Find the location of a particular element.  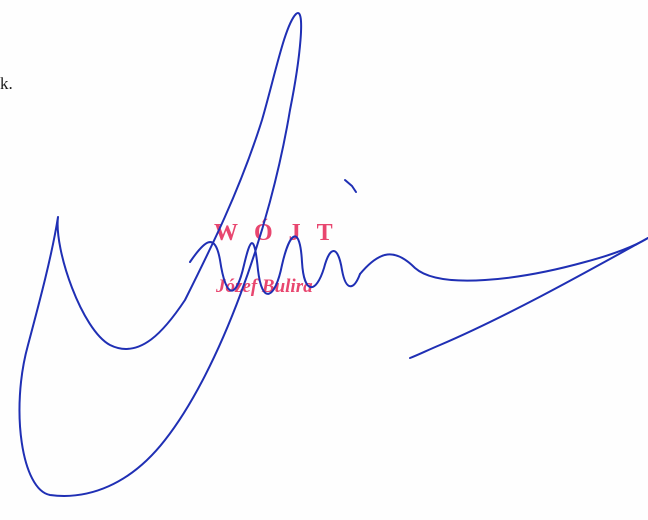

signature-stroke-tail is located at coordinates (503, 259).